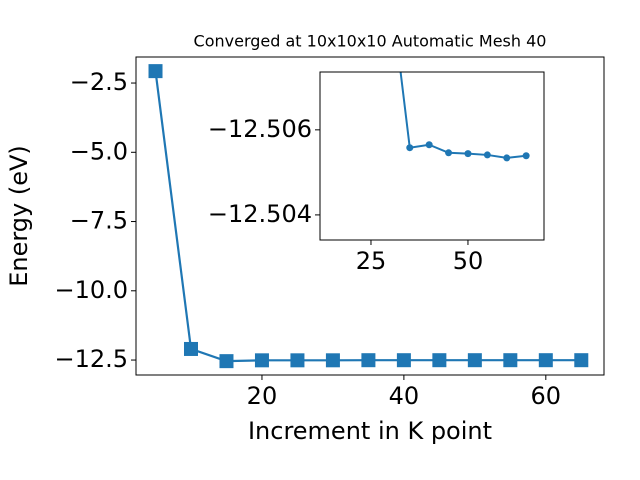 The width and height of the screenshot is (640, 480). What do you see at coordinates (260, 129) in the screenshot?
I see `y-tick-label: −12.506` at bounding box center [260, 129].